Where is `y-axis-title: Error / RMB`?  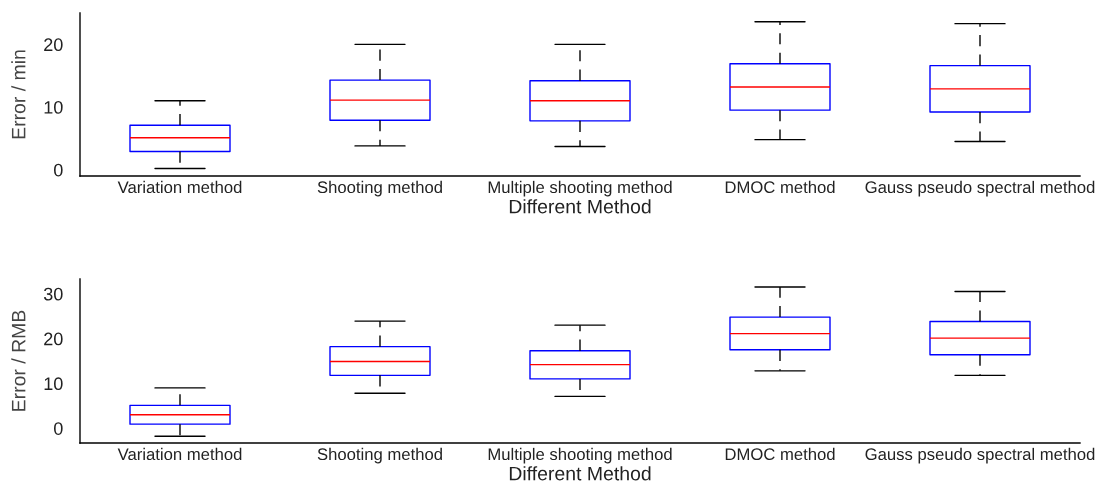 y-axis-title: Error / RMB is located at coordinates (18, 360).